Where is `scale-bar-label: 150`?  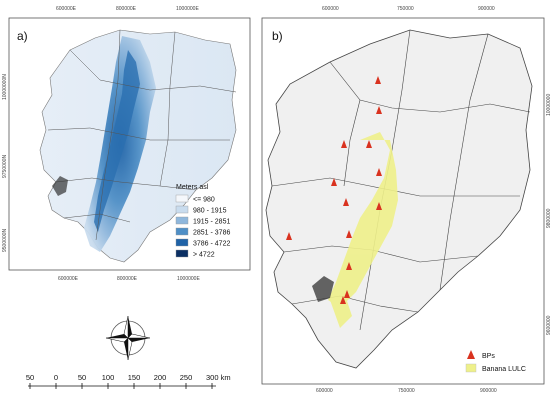 scale-bar-label: 150 is located at coordinates (134, 377).